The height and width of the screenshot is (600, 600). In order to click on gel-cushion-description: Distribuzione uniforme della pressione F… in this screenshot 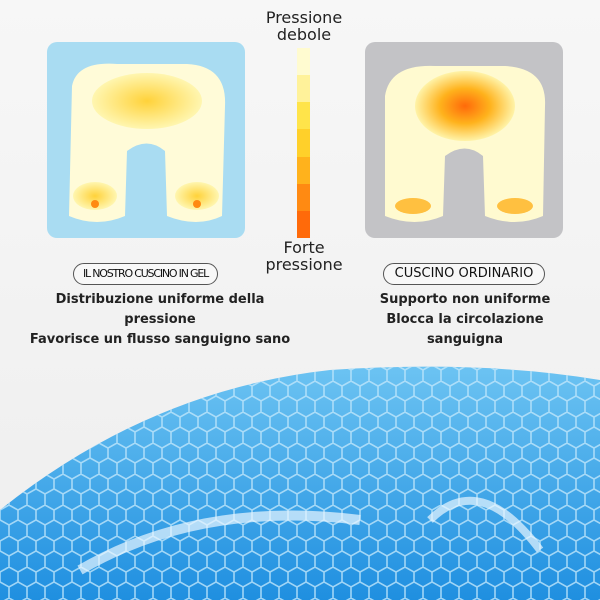, I will do `click(160, 320)`.